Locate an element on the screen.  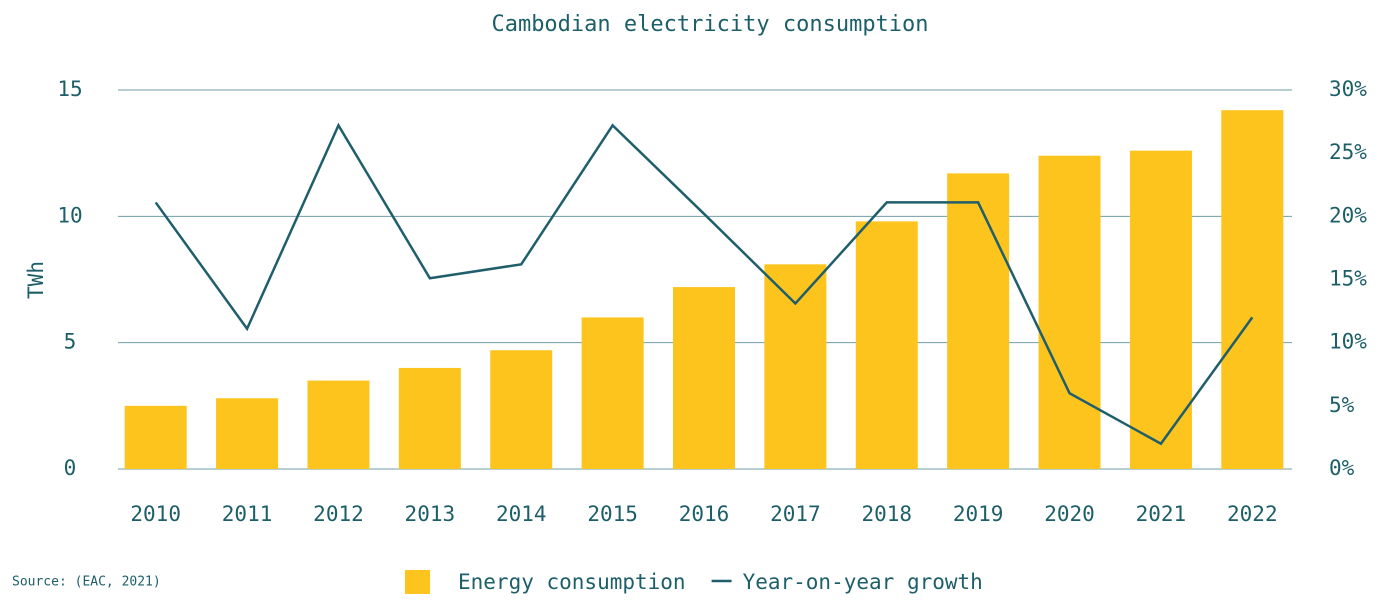
chart-title: Cambodian electricity consumption is located at coordinates (709, 24).